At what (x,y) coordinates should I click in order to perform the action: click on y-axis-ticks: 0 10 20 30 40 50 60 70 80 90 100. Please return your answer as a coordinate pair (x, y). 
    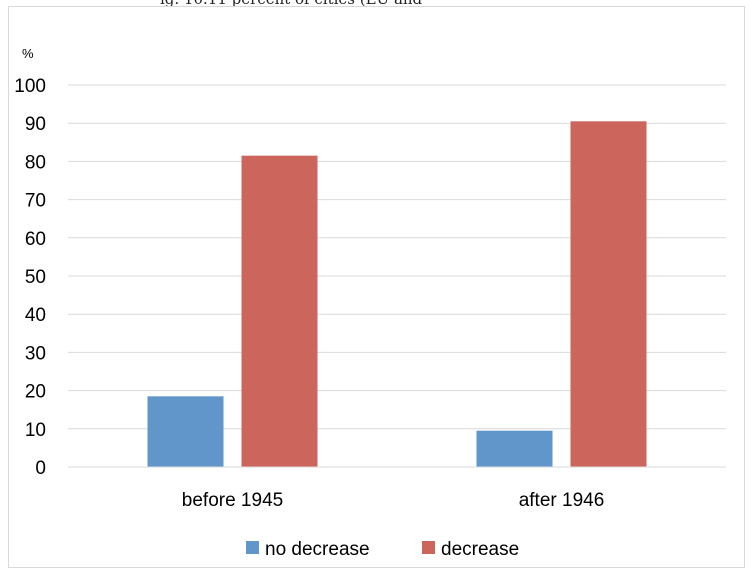
    Looking at the image, I should click on (30, 277).